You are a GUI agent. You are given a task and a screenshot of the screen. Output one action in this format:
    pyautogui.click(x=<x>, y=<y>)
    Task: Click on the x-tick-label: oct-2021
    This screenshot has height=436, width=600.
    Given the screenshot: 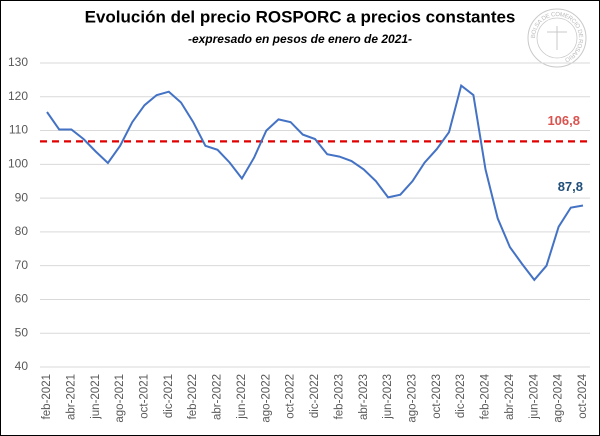 What is the action you would take?
    pyautogui.click(x=144, y=396)
    